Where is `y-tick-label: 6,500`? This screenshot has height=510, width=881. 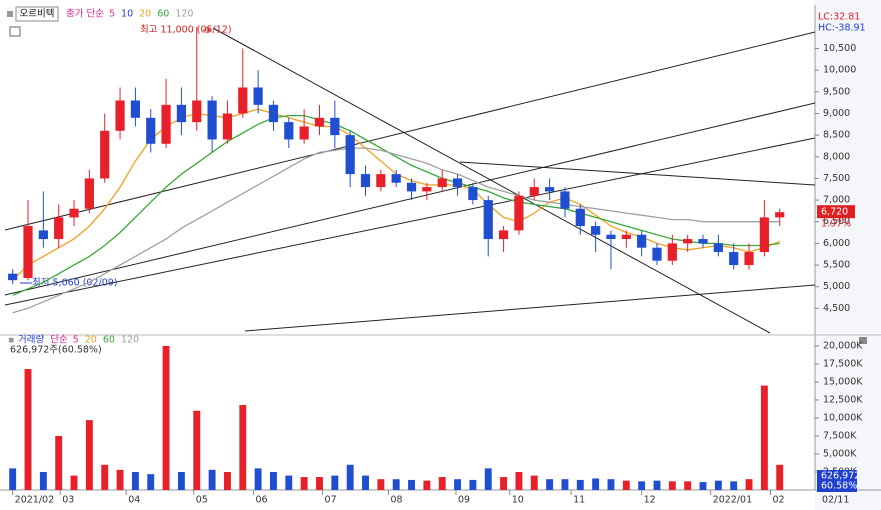
y-tick-label: 6,500 is located at coordinates (836, 221).